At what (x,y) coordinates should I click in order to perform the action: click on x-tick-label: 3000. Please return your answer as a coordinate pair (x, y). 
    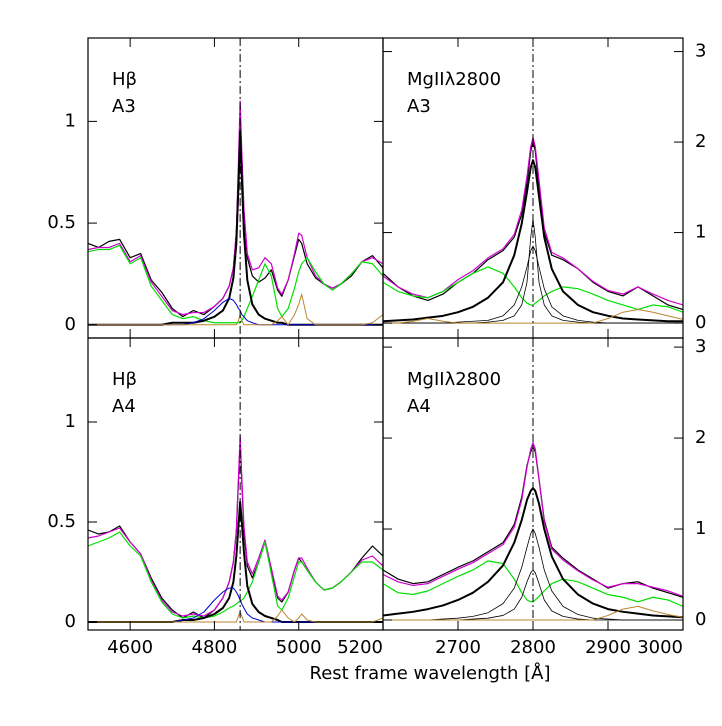
    Looking at the image, I should click on (660, 647).